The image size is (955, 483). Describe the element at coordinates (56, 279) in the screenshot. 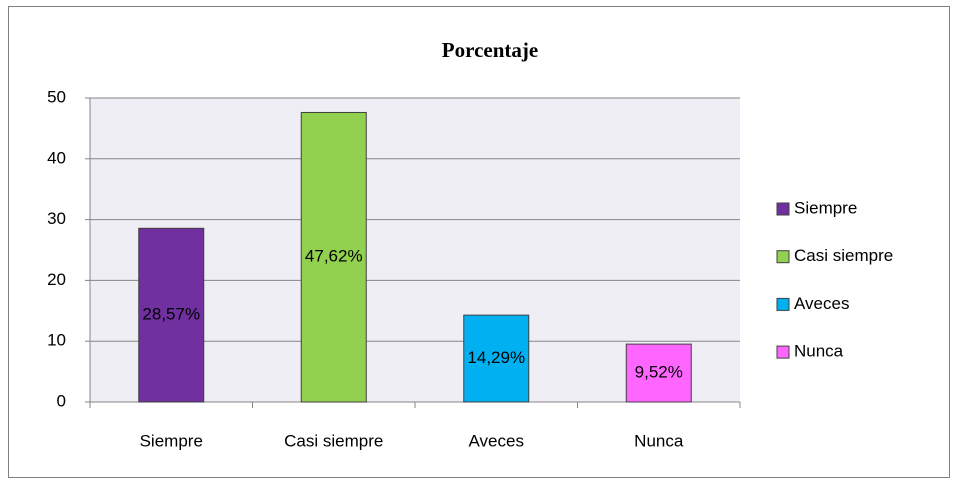

I see `y-tick-label: 20` at that location.